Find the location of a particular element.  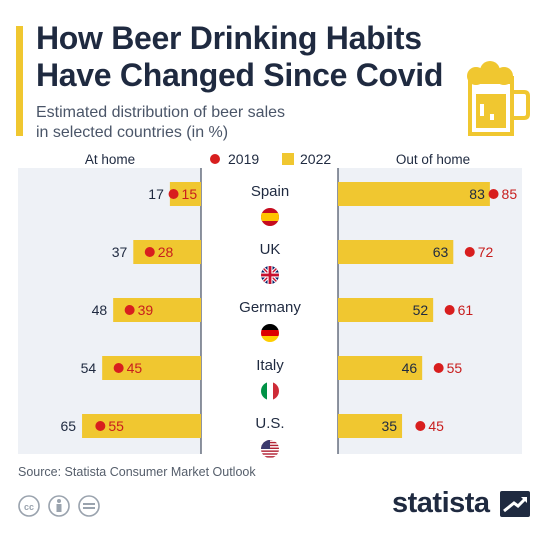

legend-2022-label: 2022 is located at coordinates (315, 159).